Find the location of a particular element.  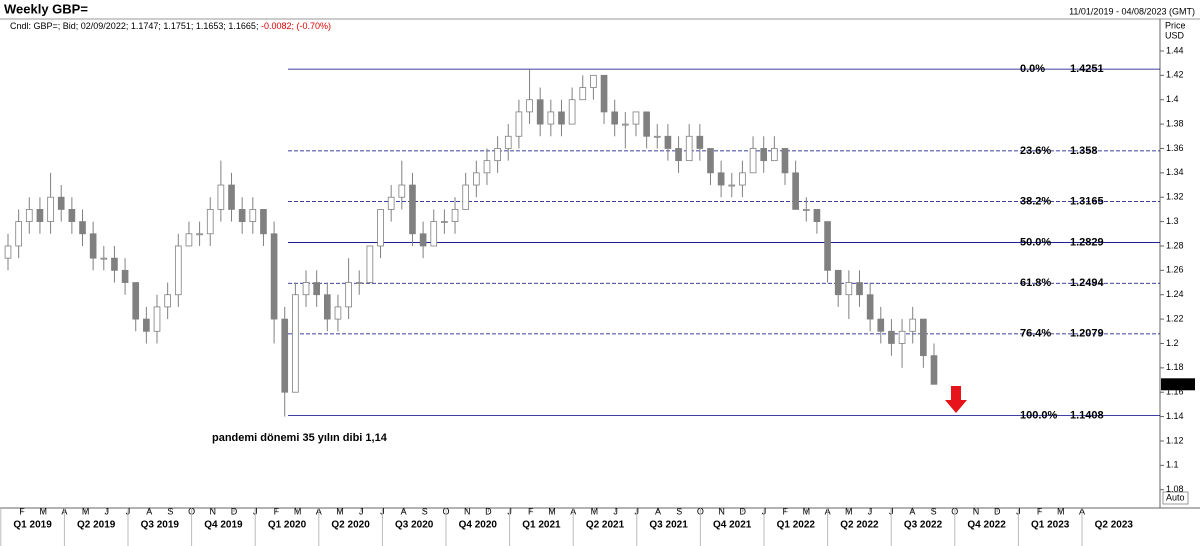

quarter-label: Q1 2021 is located at coordinates (541, 525).